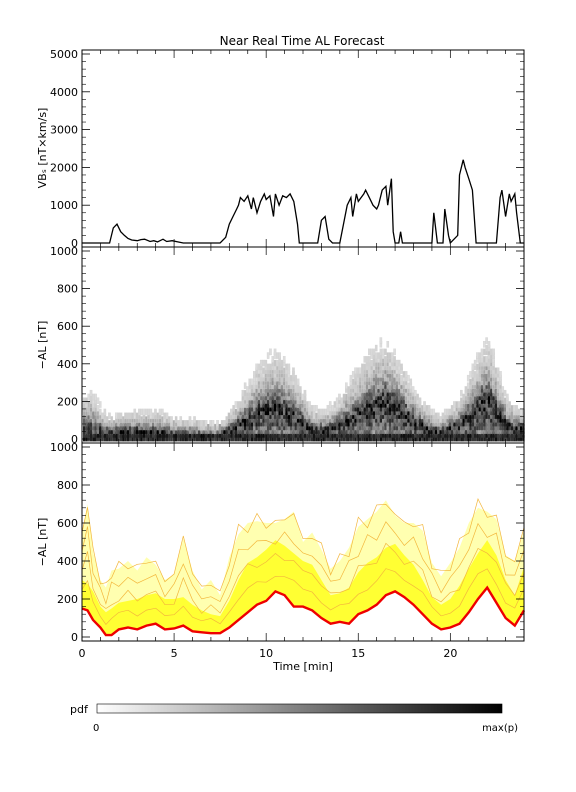  What do you see at coordinates (64, 167) in the screenshot?
I see `top-y-tick-label: 2000` at bounding box center [64, 167].